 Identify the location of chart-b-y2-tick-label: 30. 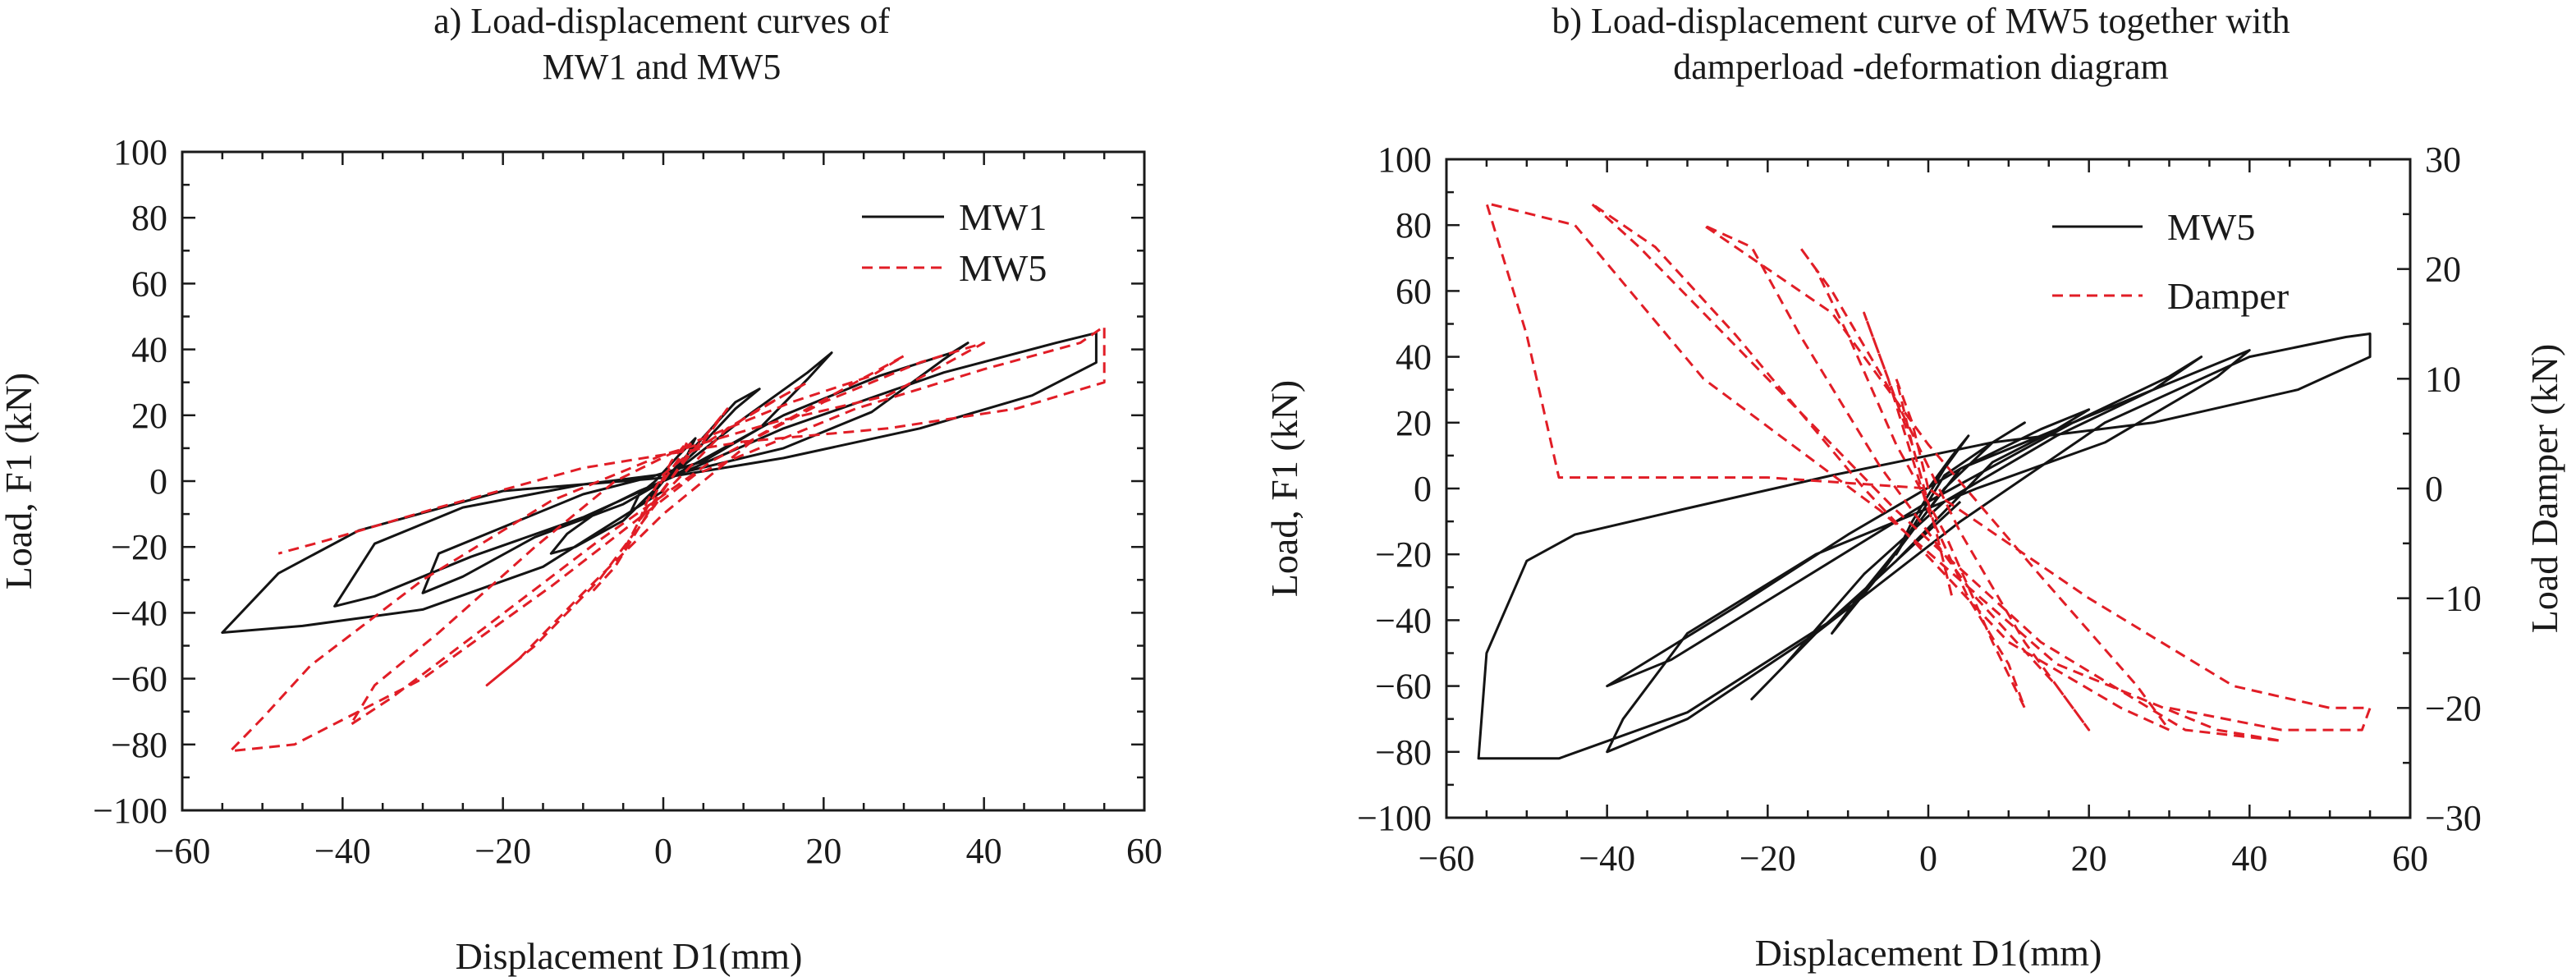
(2443, 160).